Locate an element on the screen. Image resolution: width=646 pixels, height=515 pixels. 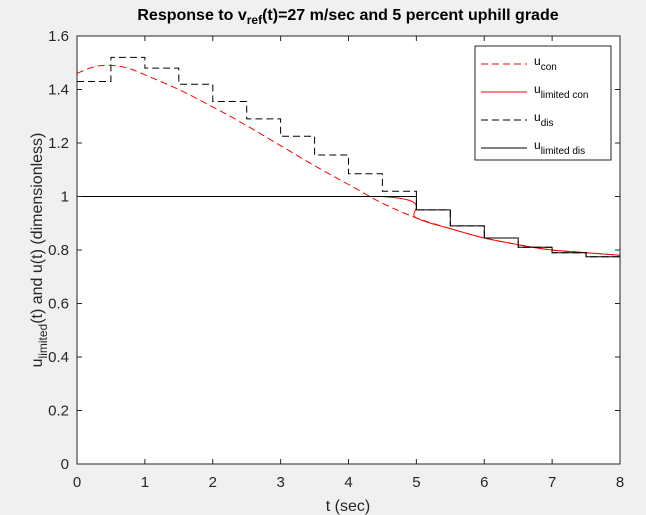
y-axis-label: ulimited(t) and u(t) (dimensionless) is located at coordinates (39, 250).